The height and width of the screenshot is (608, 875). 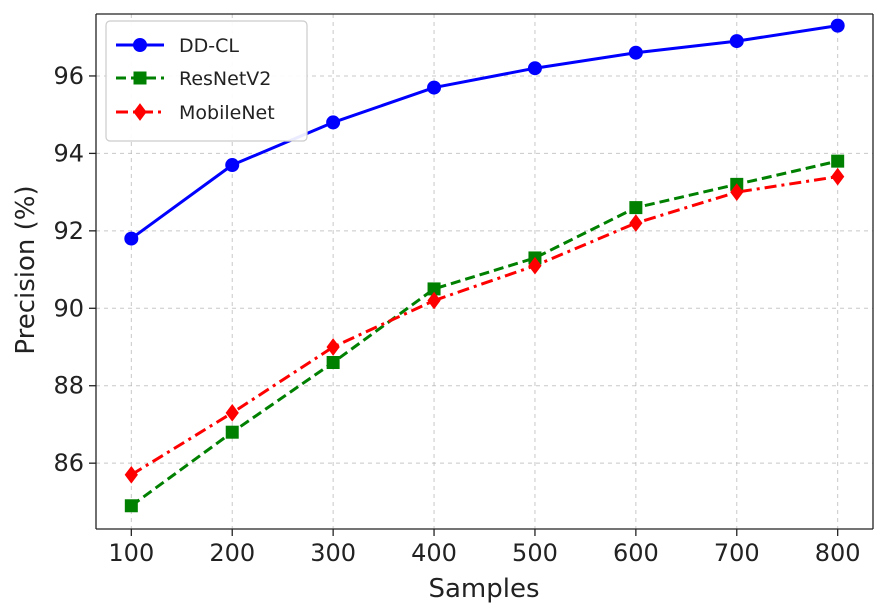 I want to click on legend-label-mobilenet: MobileNet, so click(x=227, y=113).